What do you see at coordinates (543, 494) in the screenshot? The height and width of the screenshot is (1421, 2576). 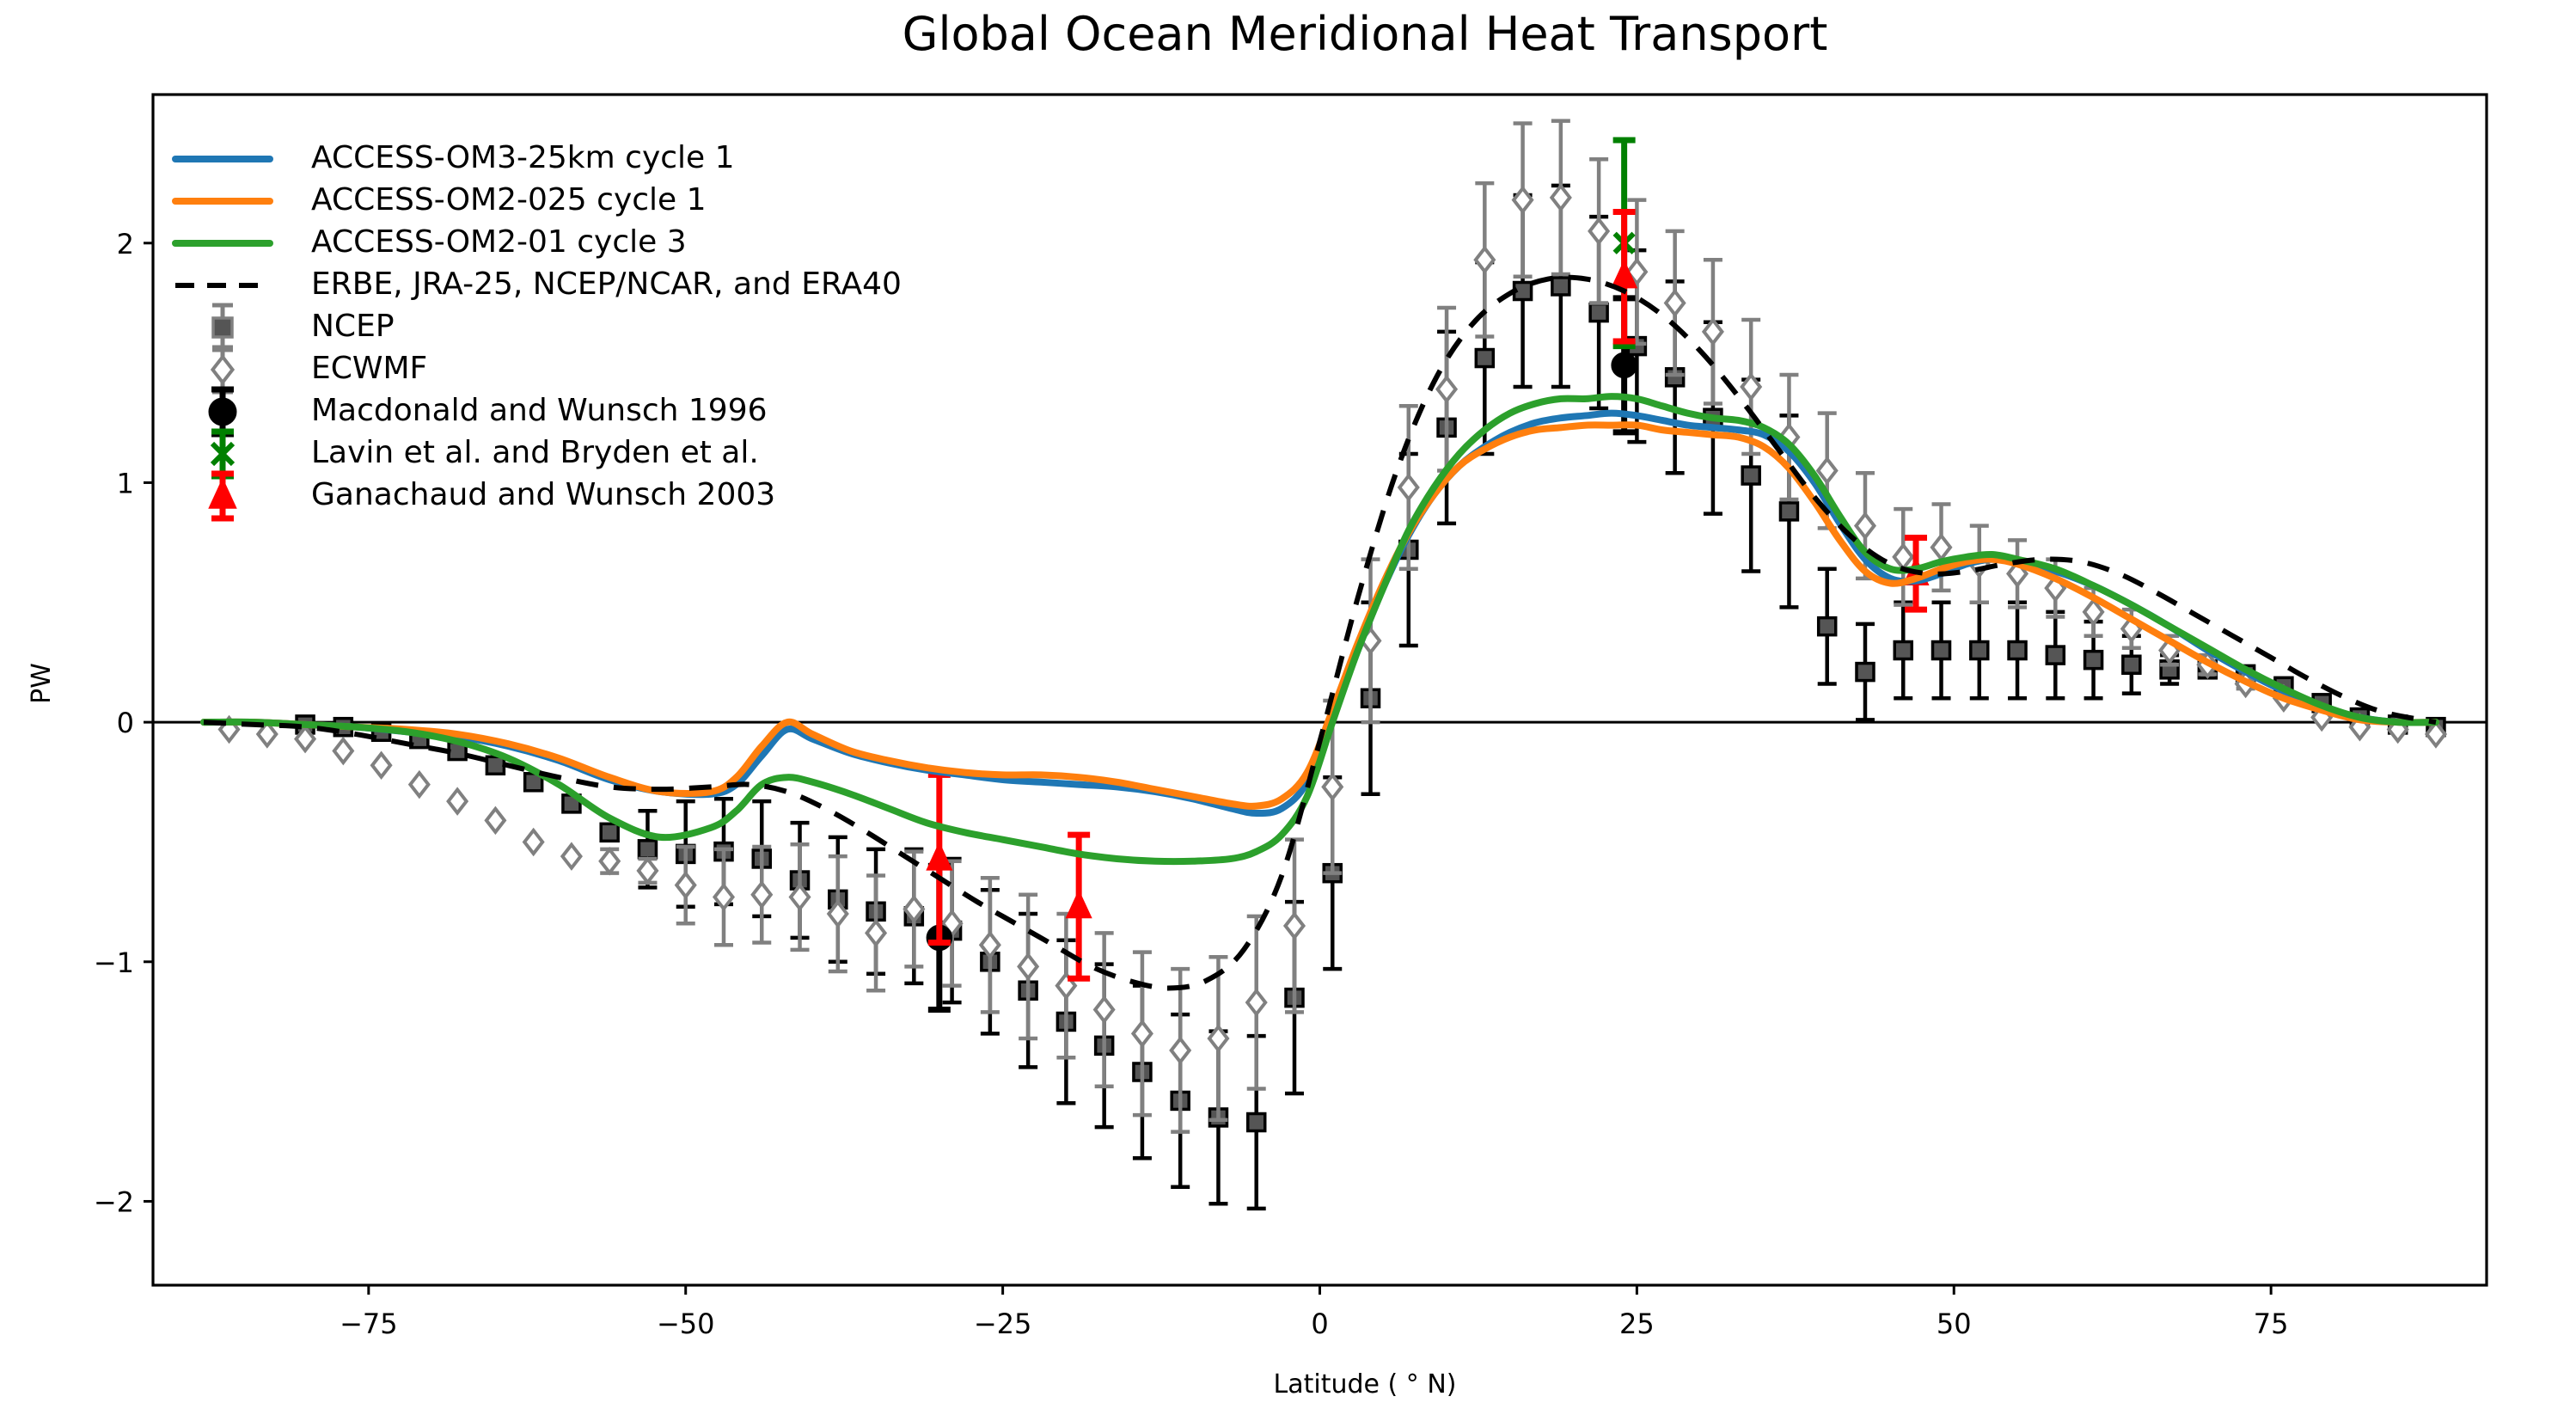 I see `legend-item-label: Ganachaud and Wunsch 2003` at bounding box center [543, 494].